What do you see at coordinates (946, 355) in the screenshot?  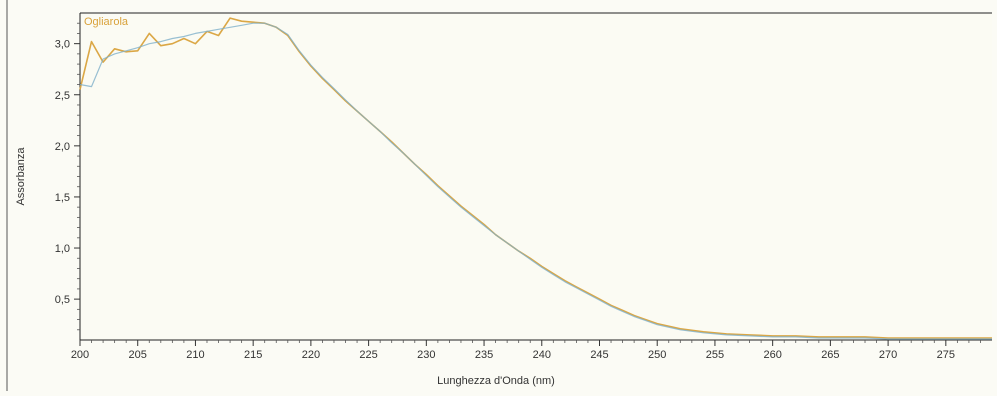 I see `x-tick-label: 275` at bounding box center [946, 355].